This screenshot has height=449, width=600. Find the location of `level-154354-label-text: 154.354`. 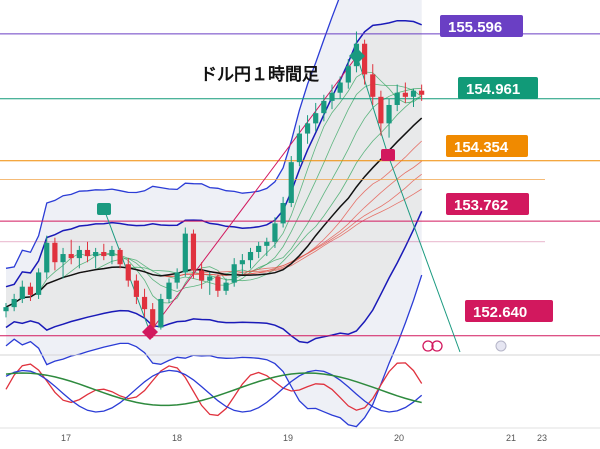

level-154354-label-text: 154.354 is located at coordinates (481, 147).